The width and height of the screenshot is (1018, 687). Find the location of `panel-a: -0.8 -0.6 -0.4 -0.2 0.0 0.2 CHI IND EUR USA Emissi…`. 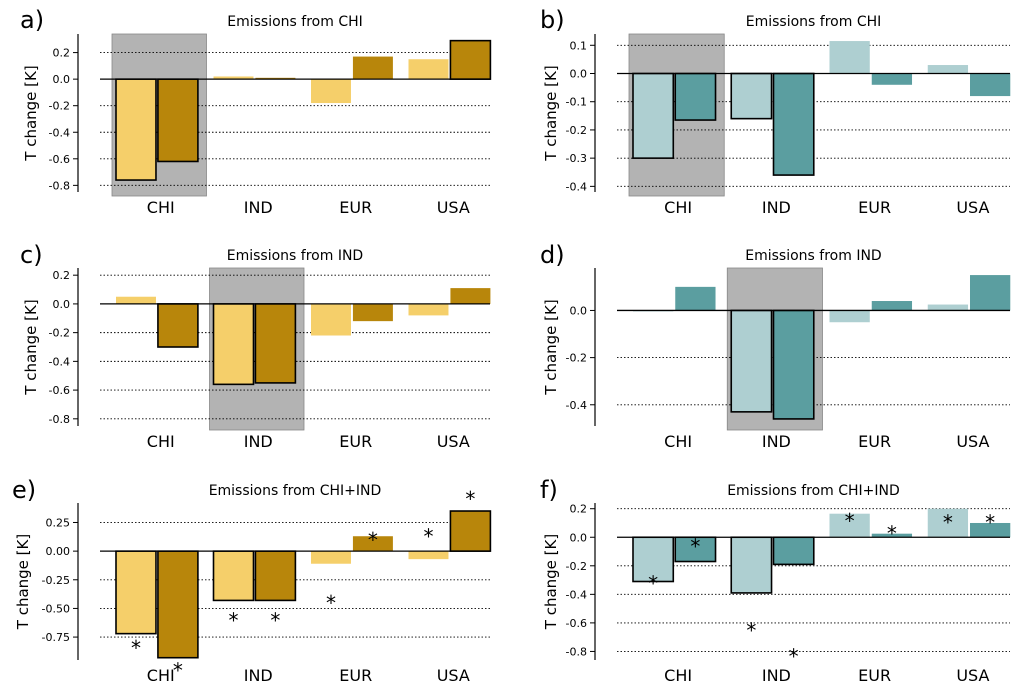

panel-a: -0.8 -0.6 -0.4 -0.2 0.0 0.2 CHI IND EUR USA Emissi… is located at coordinates (256, 111).